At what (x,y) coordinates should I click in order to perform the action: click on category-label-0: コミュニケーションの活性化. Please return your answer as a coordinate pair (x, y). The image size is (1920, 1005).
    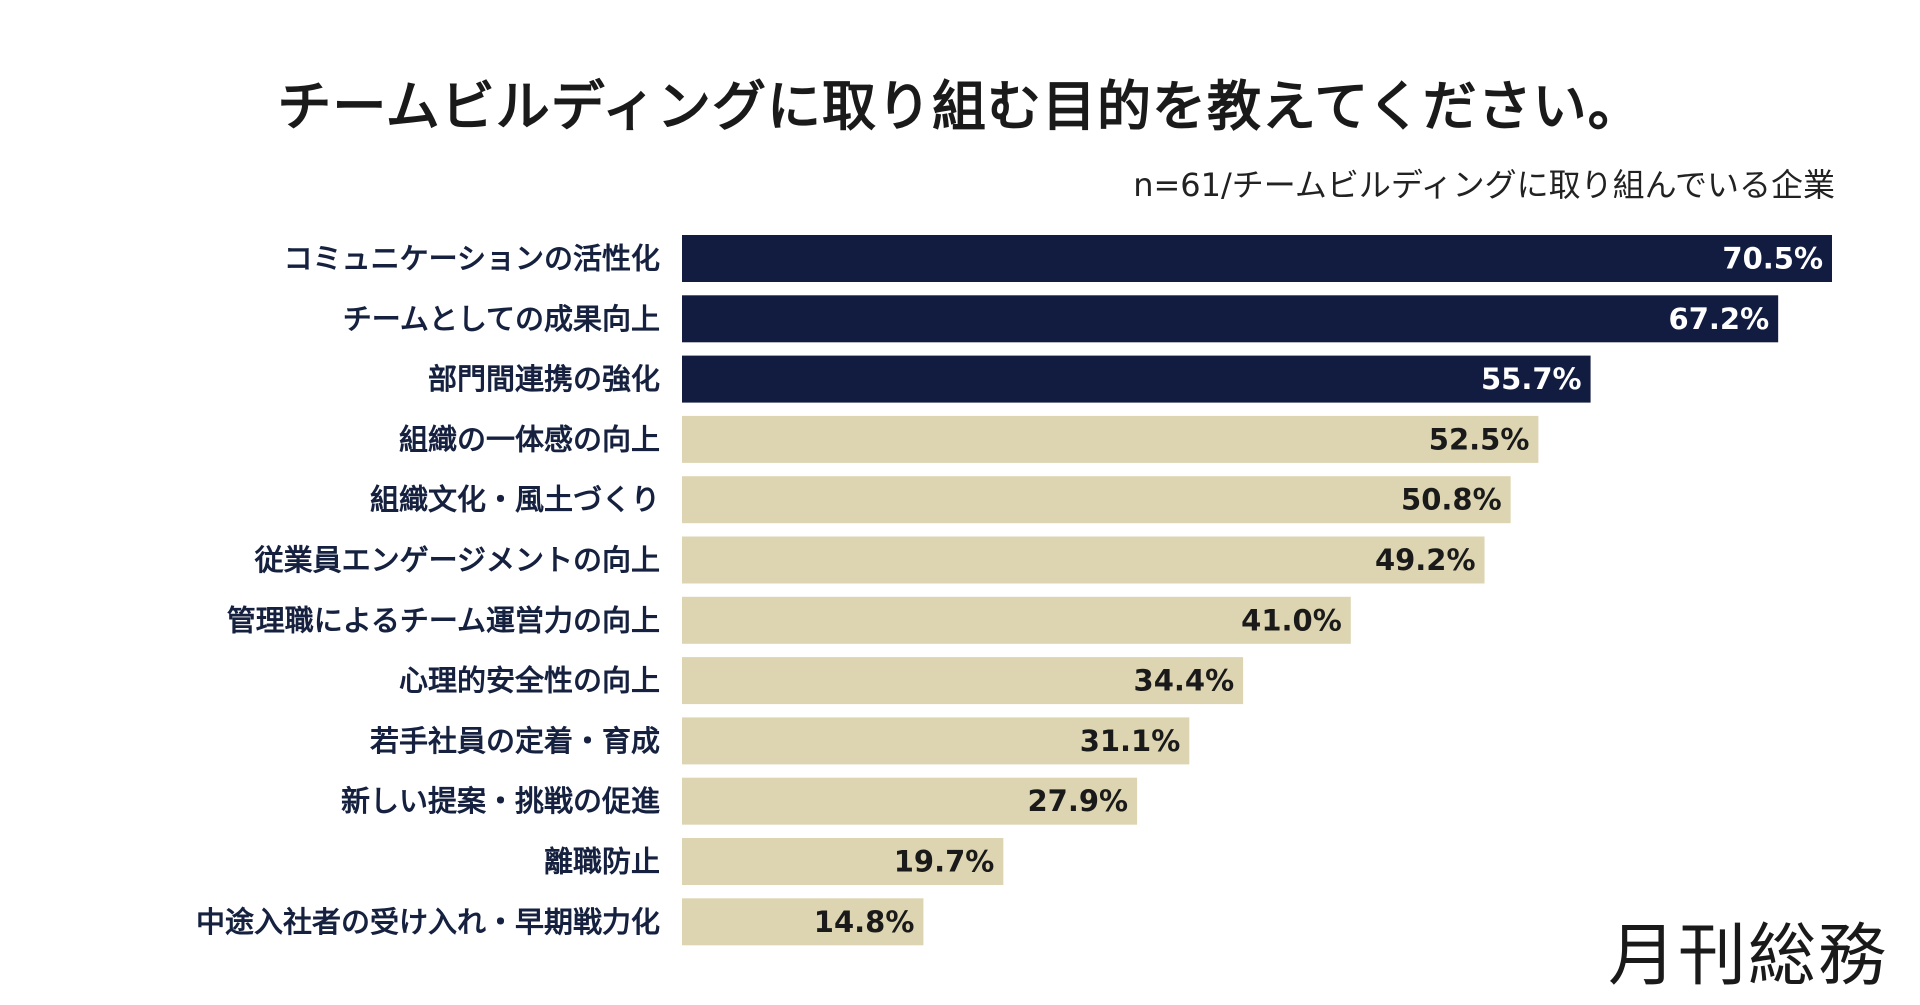
    Looking at the image, I should click on (472, 259).